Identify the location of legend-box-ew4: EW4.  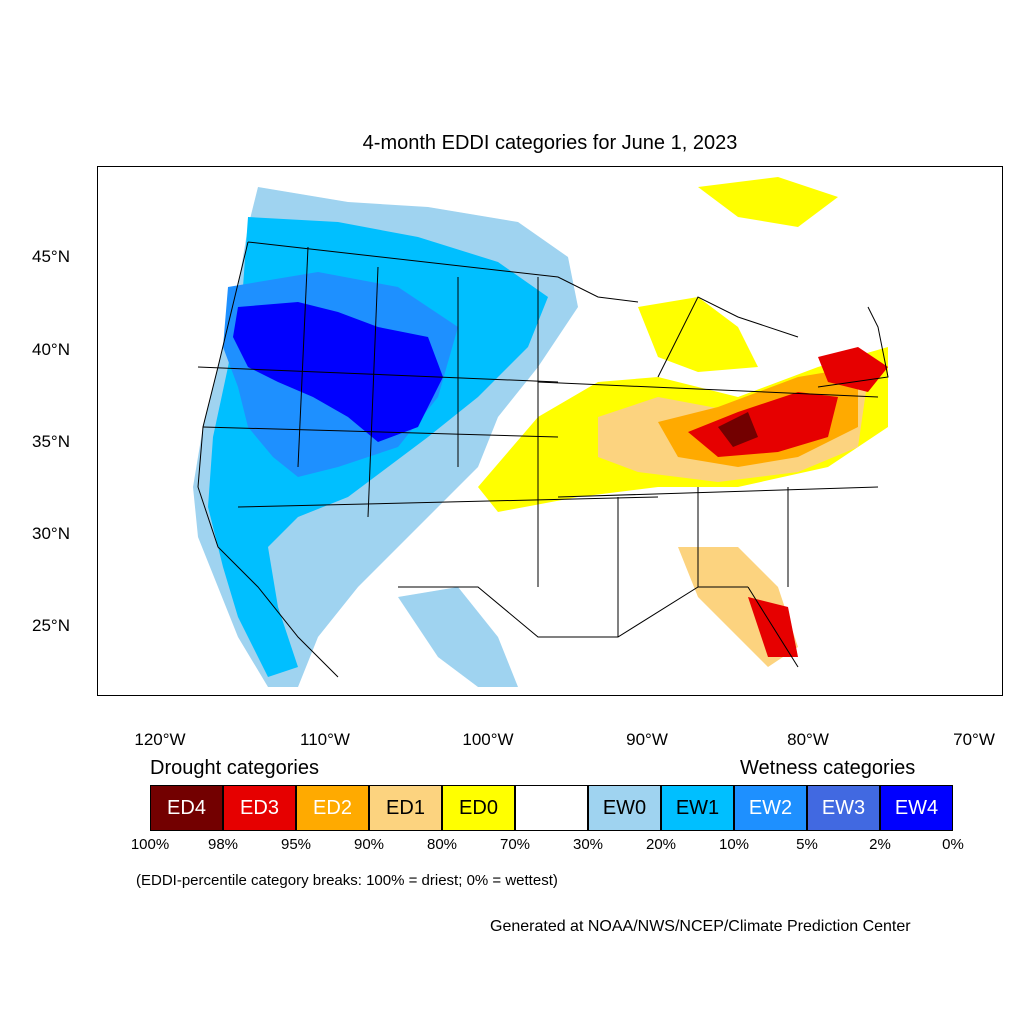
(916, 808).